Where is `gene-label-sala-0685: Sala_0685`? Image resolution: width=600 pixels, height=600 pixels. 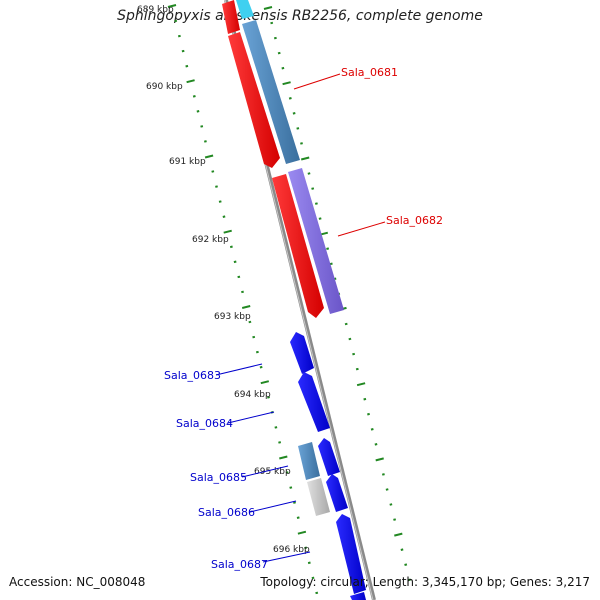
gene-label-sala-0685: Sala_0685 is located at coordinates (218, 477).